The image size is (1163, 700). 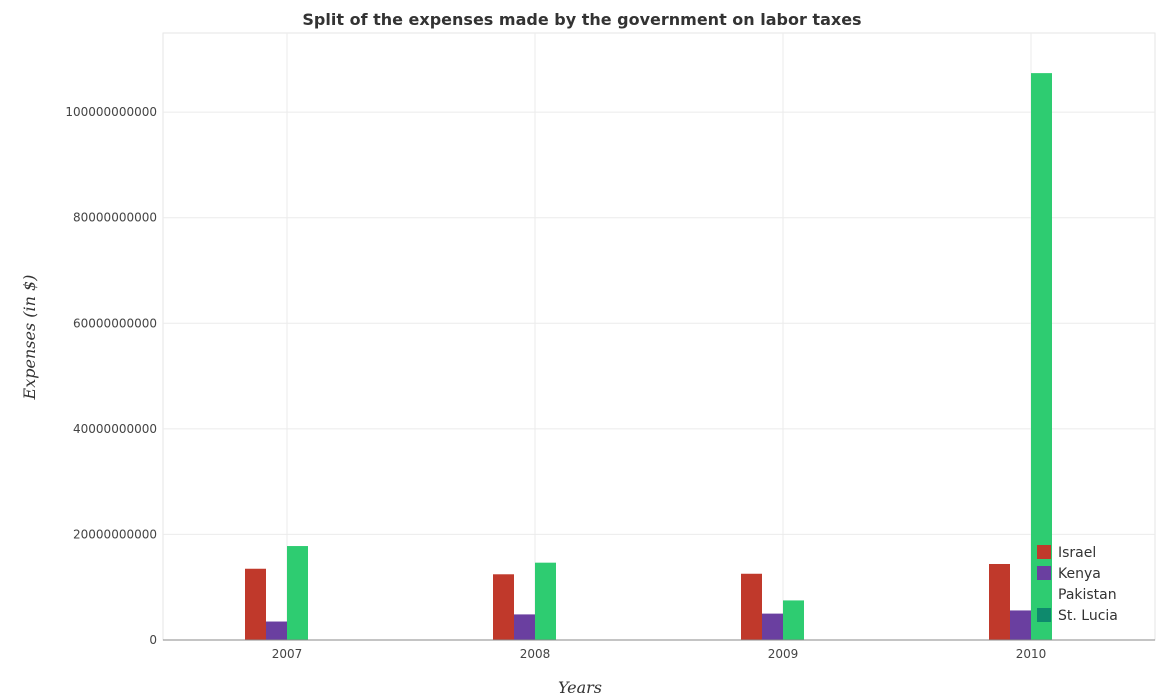 I want to click on legend-label: St. Lucia, so click(x=1088, y=616).